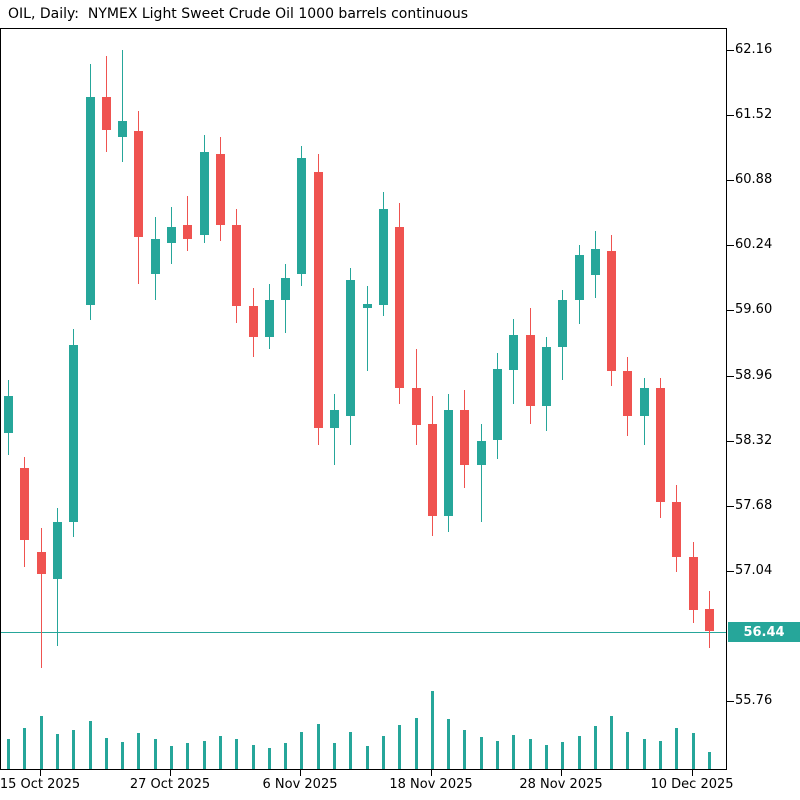  I want to click on price-tick-label: 55.76, so click(754, 700).